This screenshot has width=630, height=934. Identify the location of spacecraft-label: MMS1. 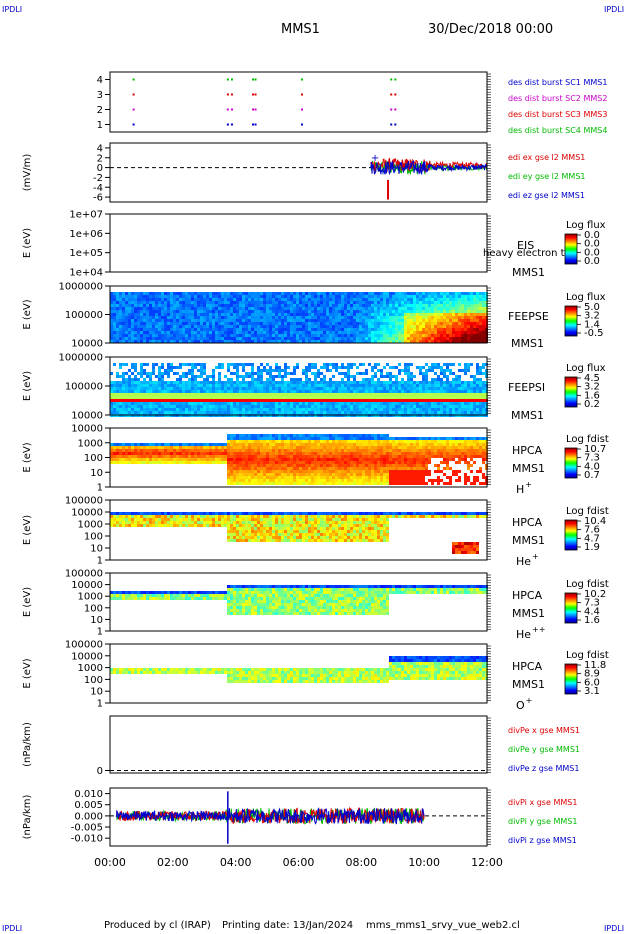
(527, 343).